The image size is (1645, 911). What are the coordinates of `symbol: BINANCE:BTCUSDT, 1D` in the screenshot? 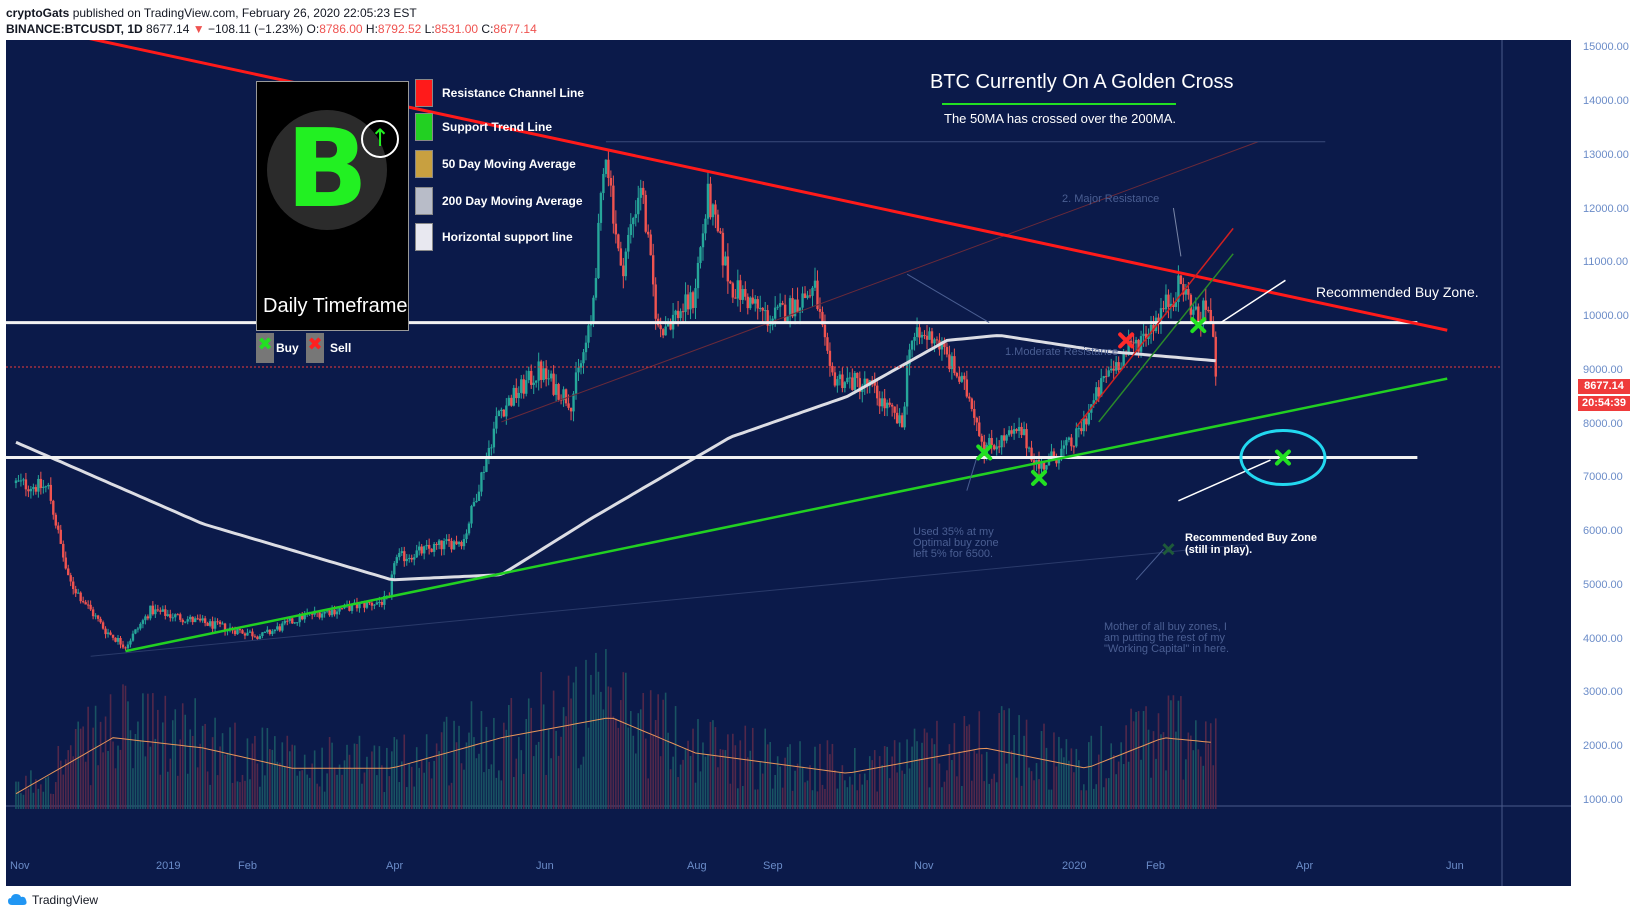 It's located at (74, 29).